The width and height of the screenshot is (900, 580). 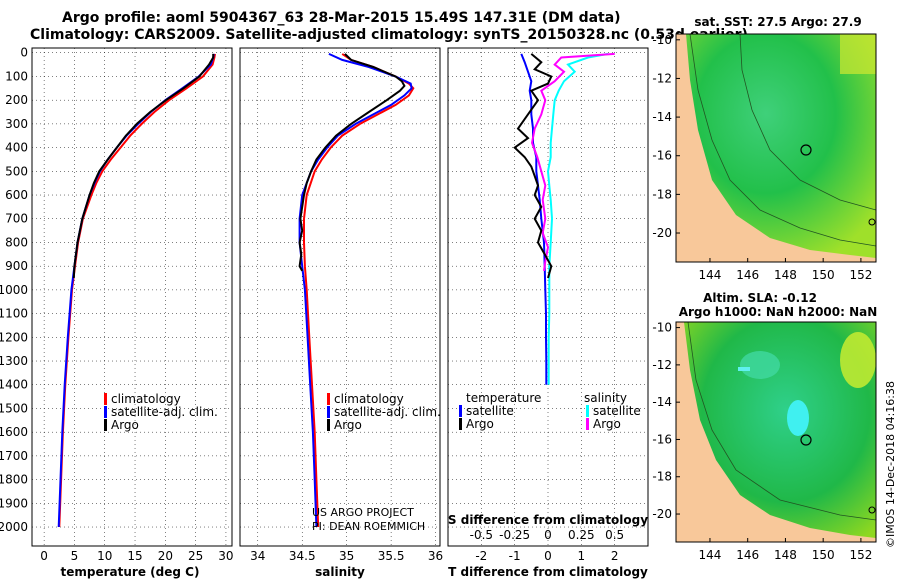 I want to click on s-difference-xlabel: S difference from climatology, so click(x=548, y=520).